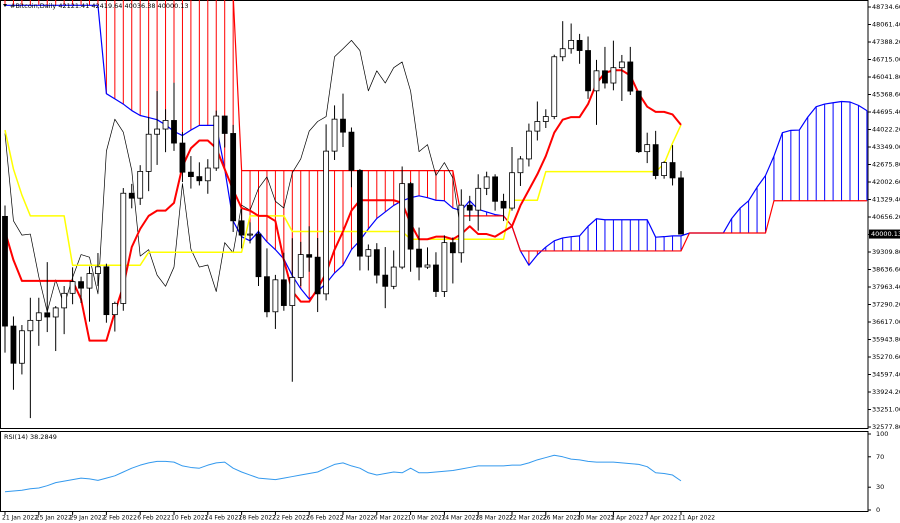  Describe the element at coordinates (886, 95) in the screenshot. I see `y-tick-label: 45368.60` at that location.